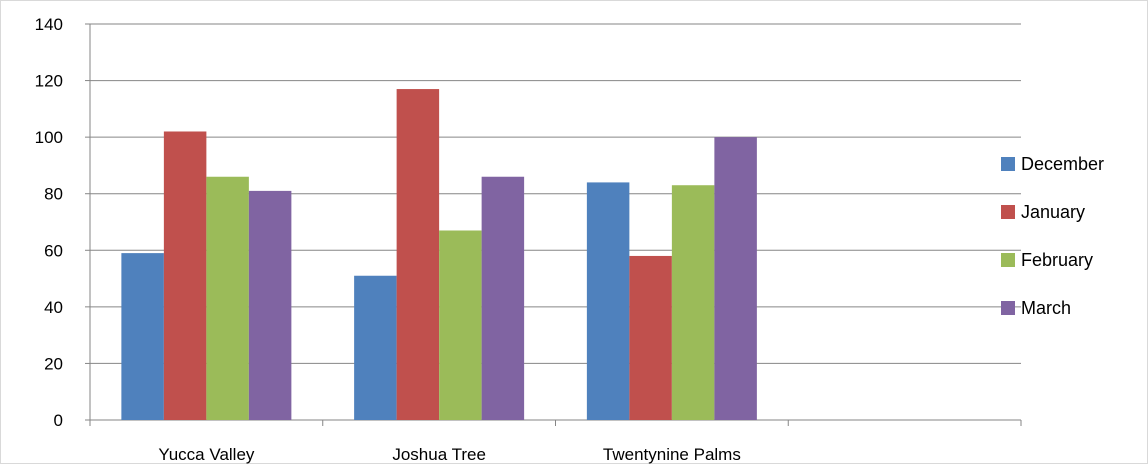  Describe the element at coordinates (49, 24) in the screenshot. I see `y-tick-label: 140` at that location.